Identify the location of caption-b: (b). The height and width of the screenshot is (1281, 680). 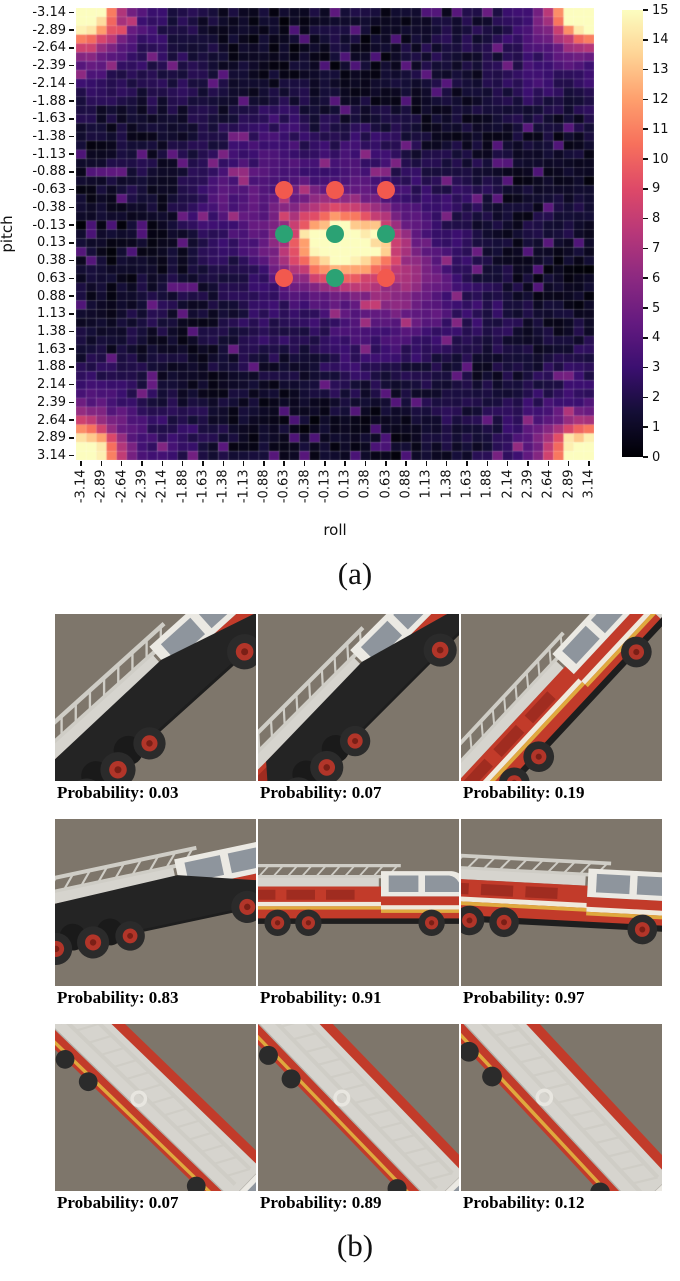
(355, 1245).